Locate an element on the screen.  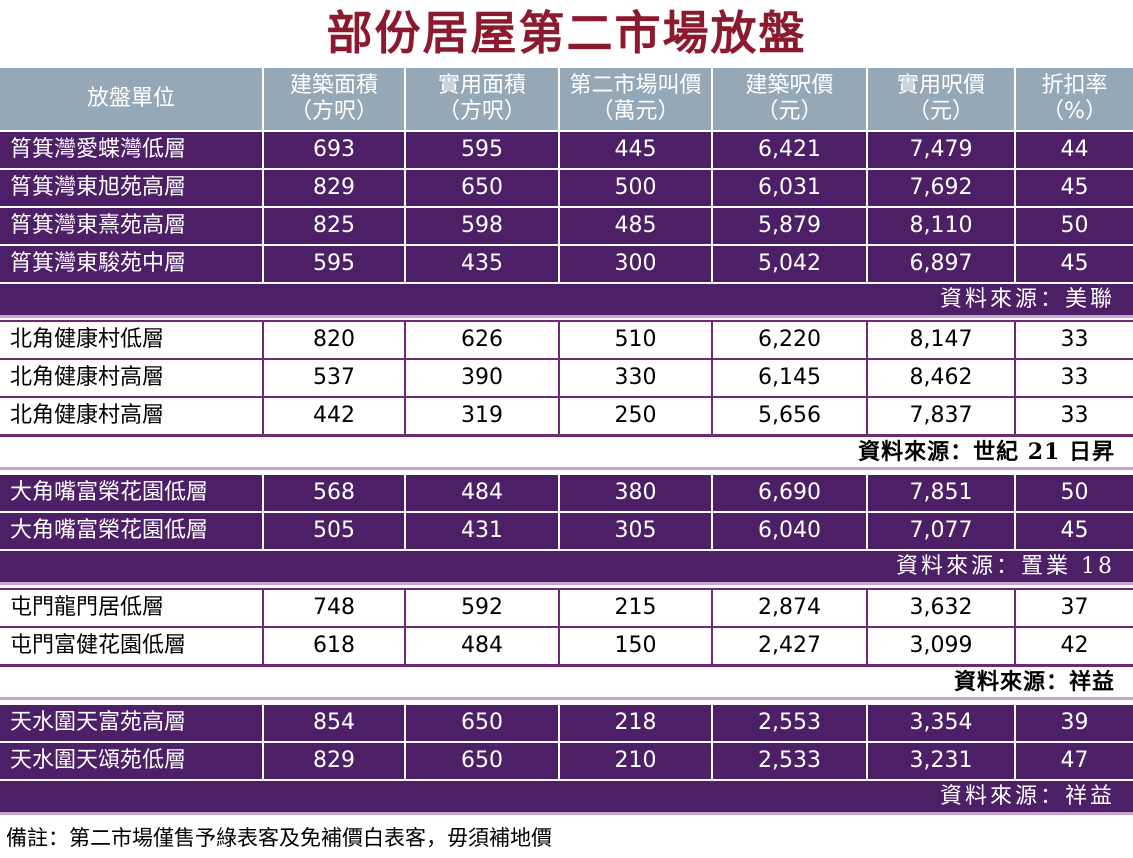
cell-asking-price: 250 is located at coordinates (636, 416).